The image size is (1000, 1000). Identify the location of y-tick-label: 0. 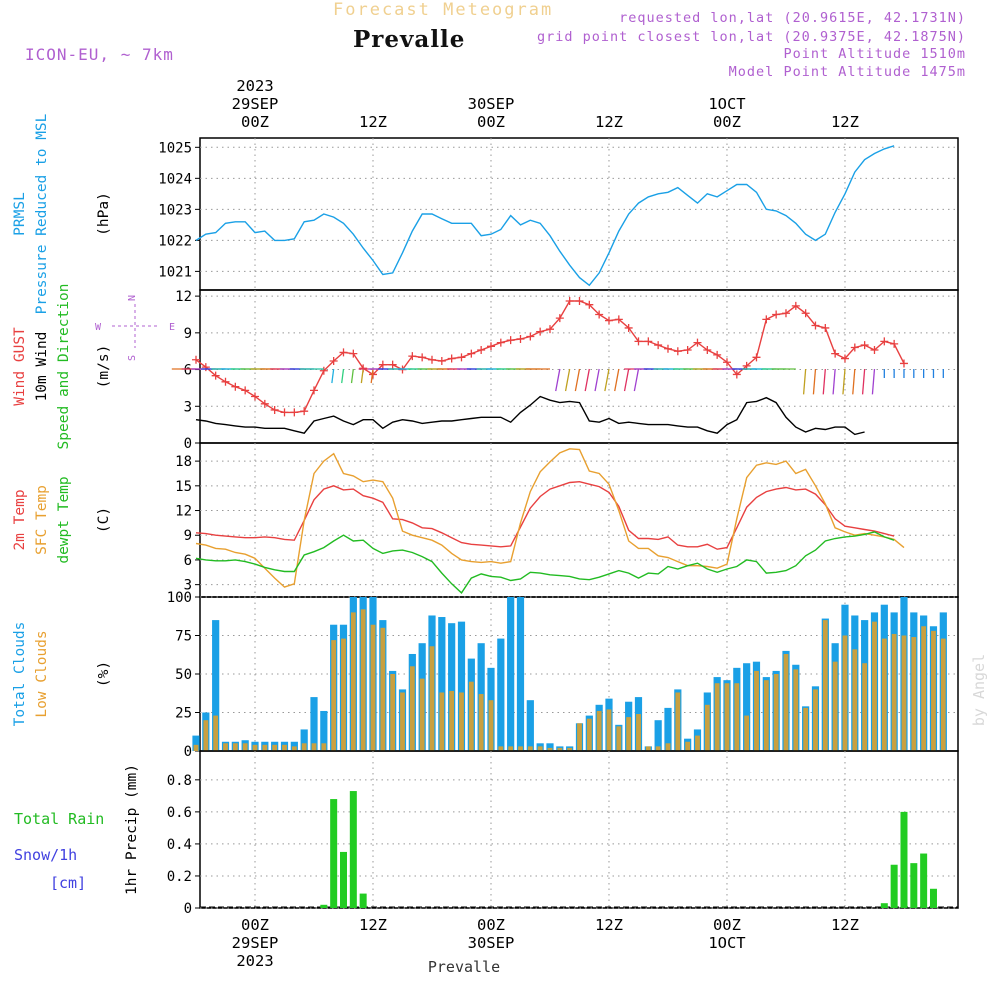
(188, 444).